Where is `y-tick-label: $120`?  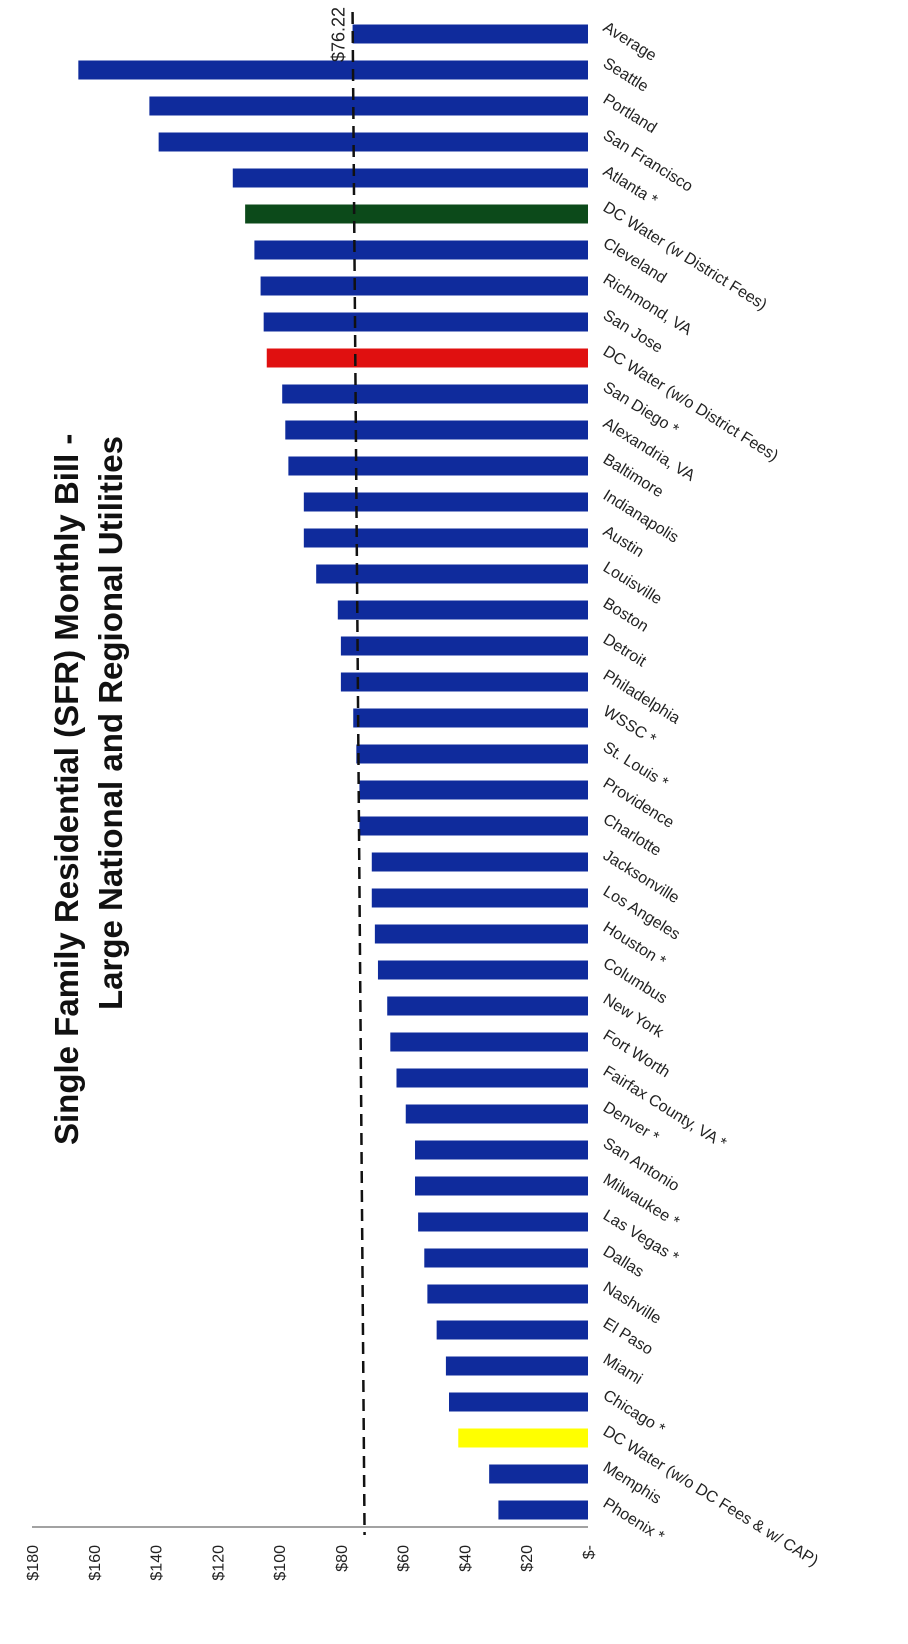
y-tick-label: $120 is located at coordinates (218, 1563).